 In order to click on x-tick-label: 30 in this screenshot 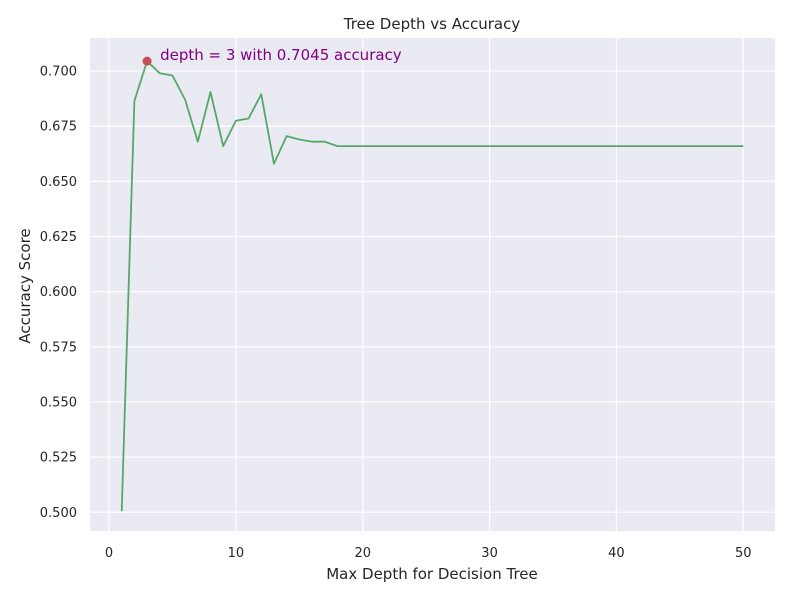, I will do `click(489, 553)`.